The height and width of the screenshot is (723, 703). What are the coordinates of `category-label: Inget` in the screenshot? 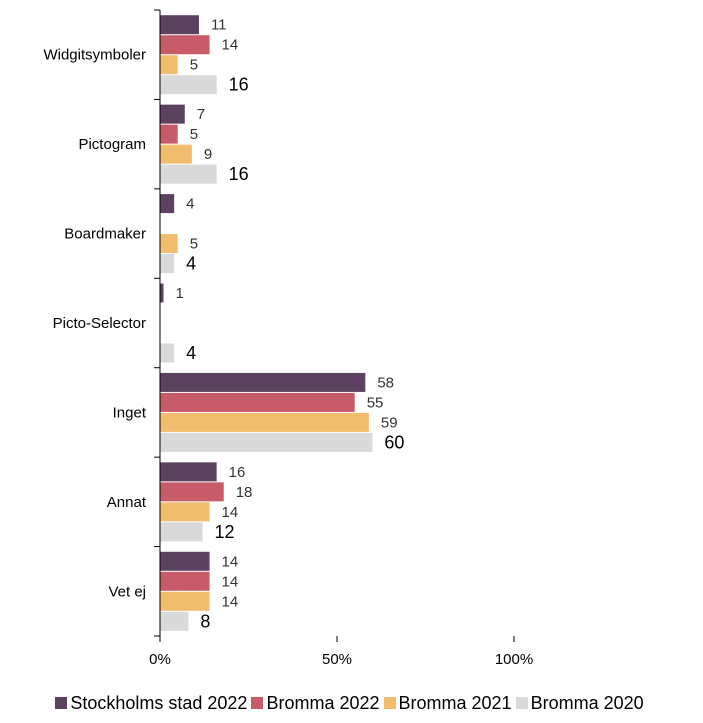 It's located at (130, 412).